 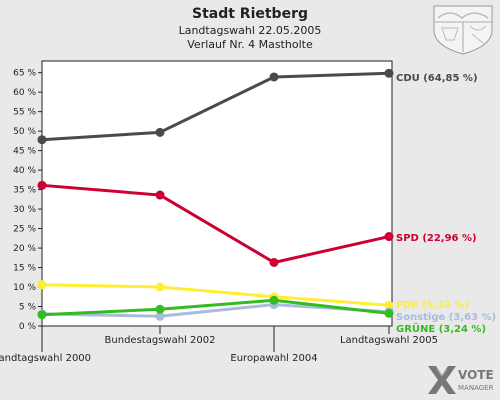 I want to click on y-tick-label: 60 %, so click(x=24, y=93).